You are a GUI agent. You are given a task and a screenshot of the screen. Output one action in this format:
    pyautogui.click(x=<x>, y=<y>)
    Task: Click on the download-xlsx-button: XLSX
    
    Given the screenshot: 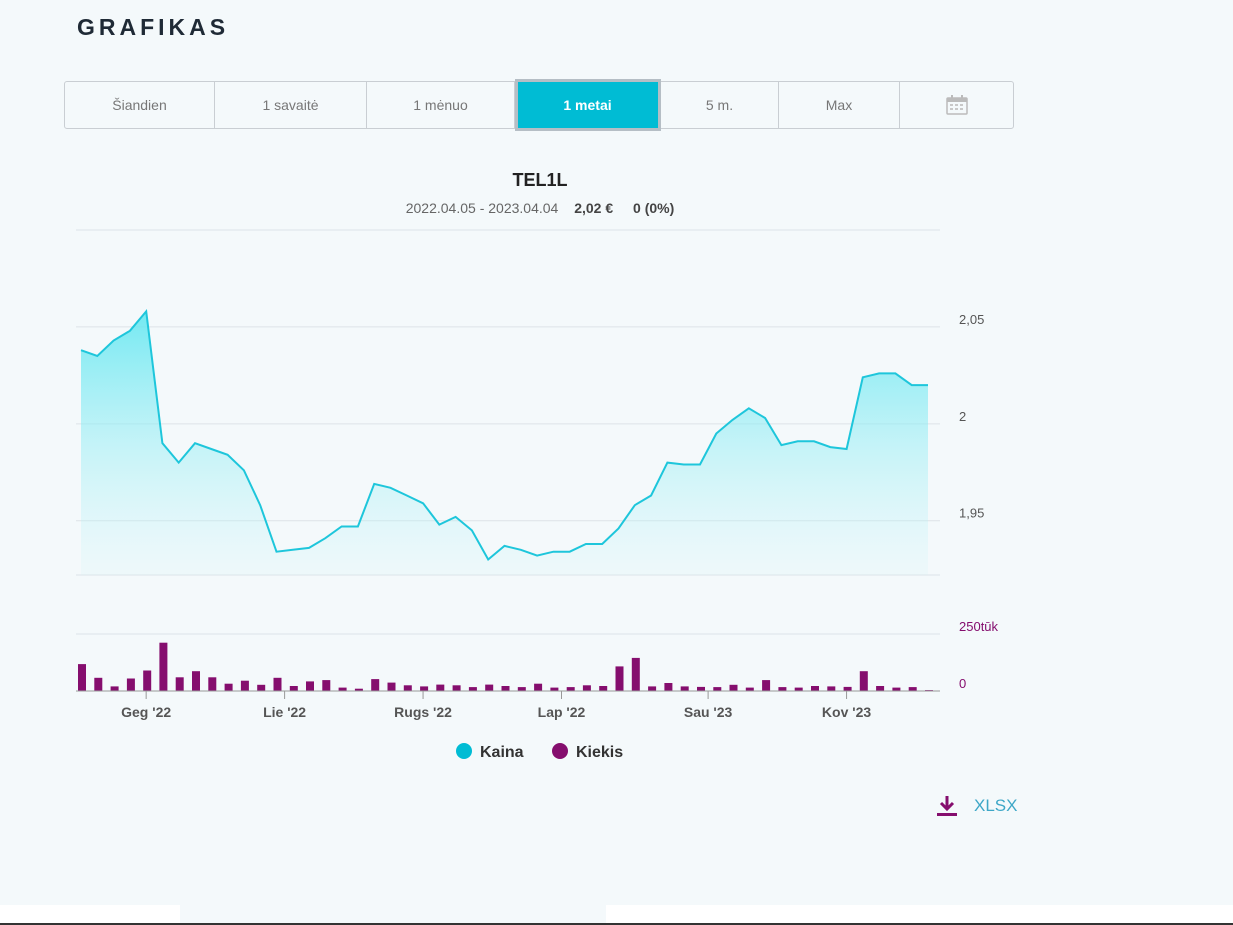 What is the action you would take?
    pyautogui.click(x=976, y=806)
    